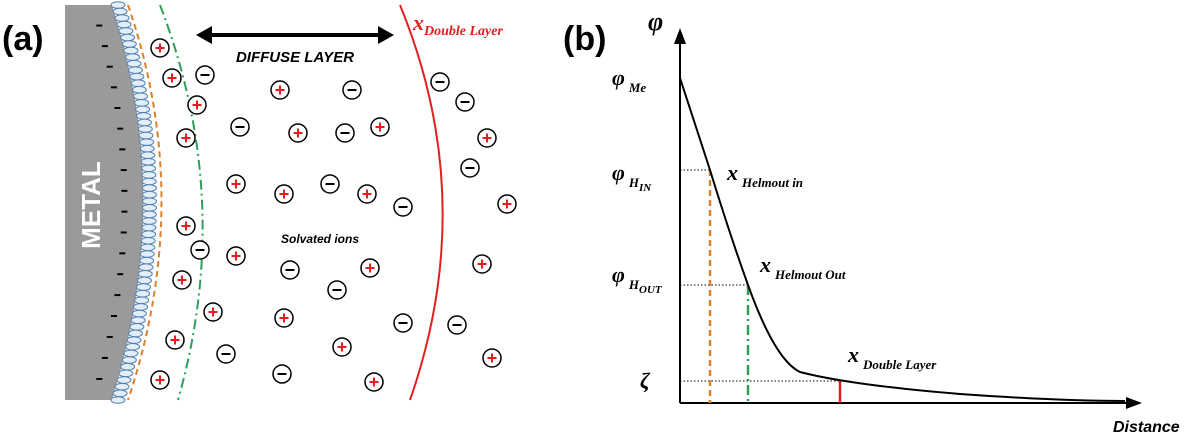  I want to click on subscript: Helmout in, so click(772, 182).